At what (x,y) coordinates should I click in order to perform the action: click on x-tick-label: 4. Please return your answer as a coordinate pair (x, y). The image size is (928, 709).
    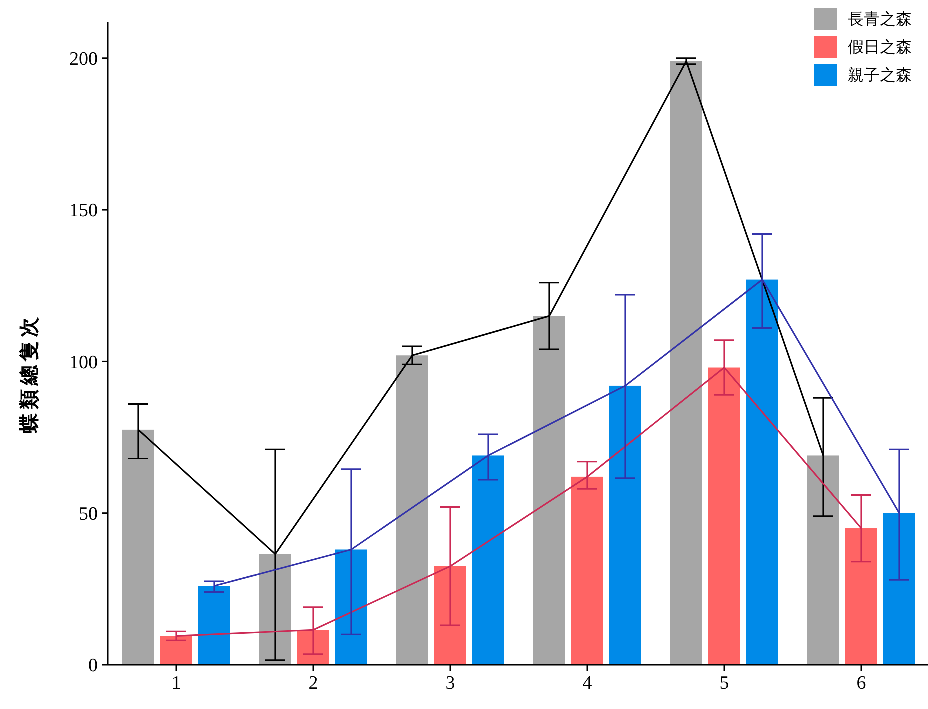
    Looking at the image, I should click on (587, 683).